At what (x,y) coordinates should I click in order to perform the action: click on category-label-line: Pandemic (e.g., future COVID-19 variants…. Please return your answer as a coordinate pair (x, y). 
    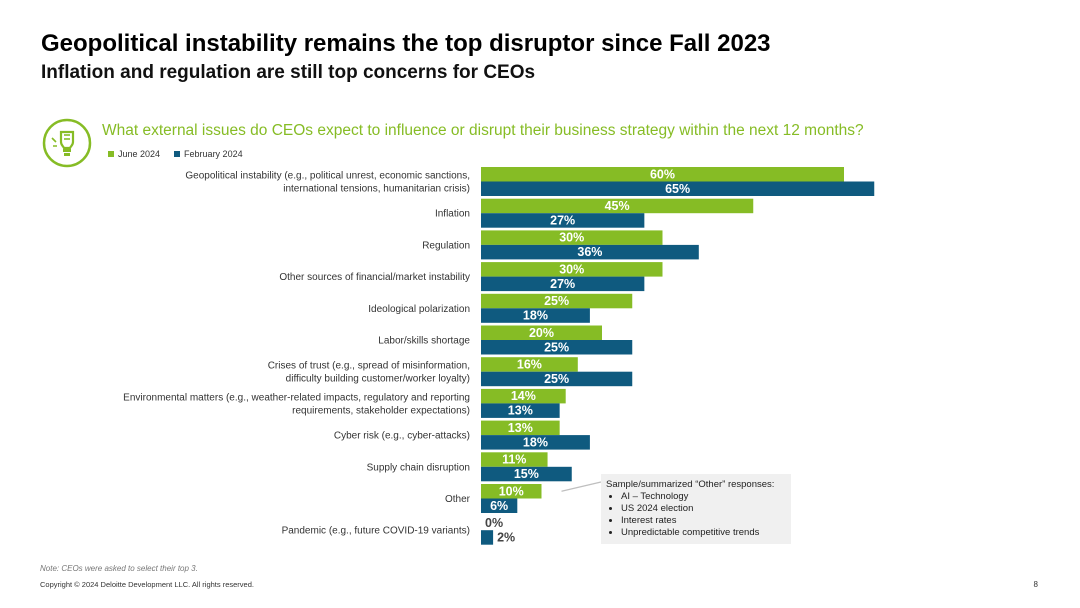
    Looking at the image, I should click on (376, 531).